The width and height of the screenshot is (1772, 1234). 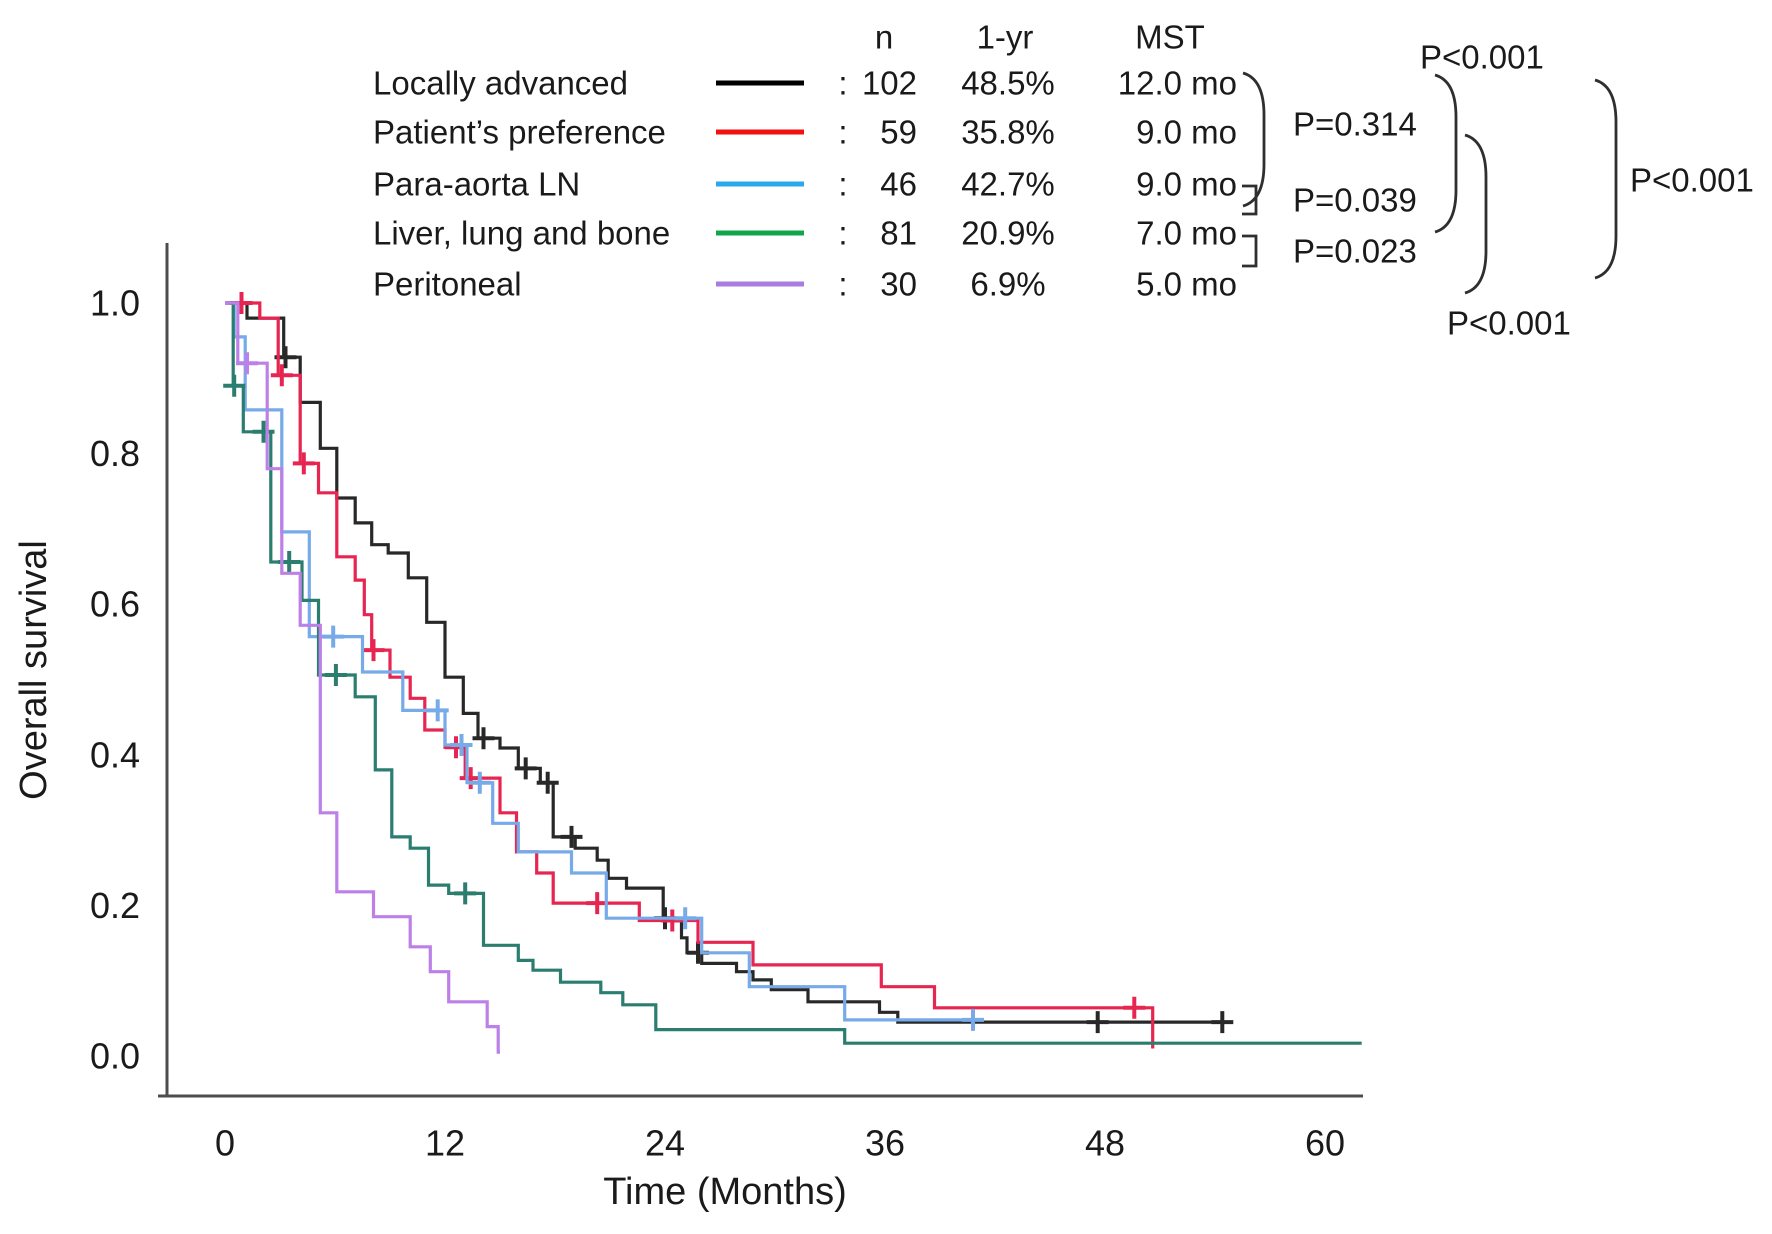 I want to click on legend-1yr-patients-preference: 35.8%, so click(x=1008, y=132).